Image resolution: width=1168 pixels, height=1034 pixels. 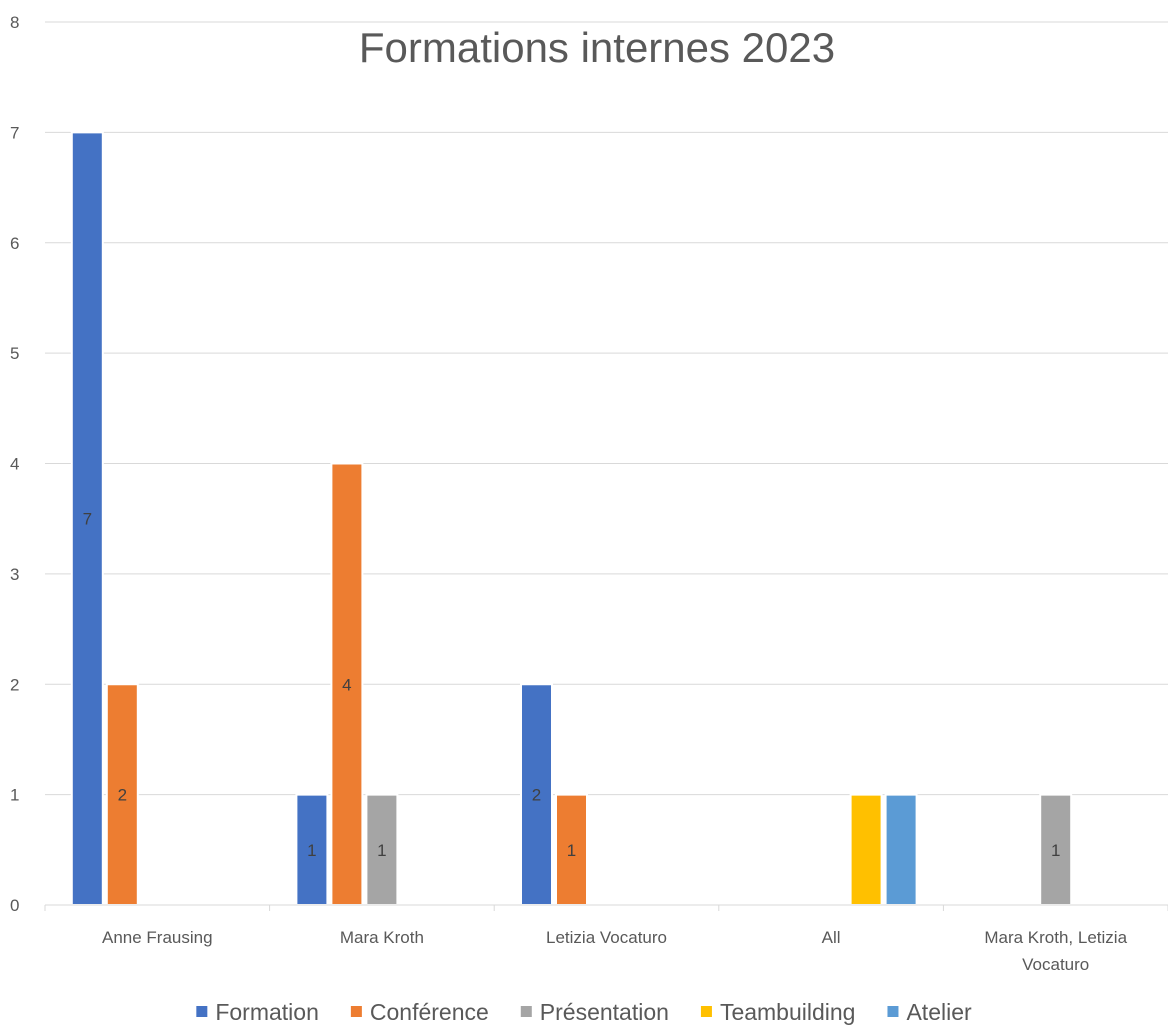 I want to click on x-tick-label: Mara Kroth, Letizia Vocaturo, so click(x=1055, y=951).